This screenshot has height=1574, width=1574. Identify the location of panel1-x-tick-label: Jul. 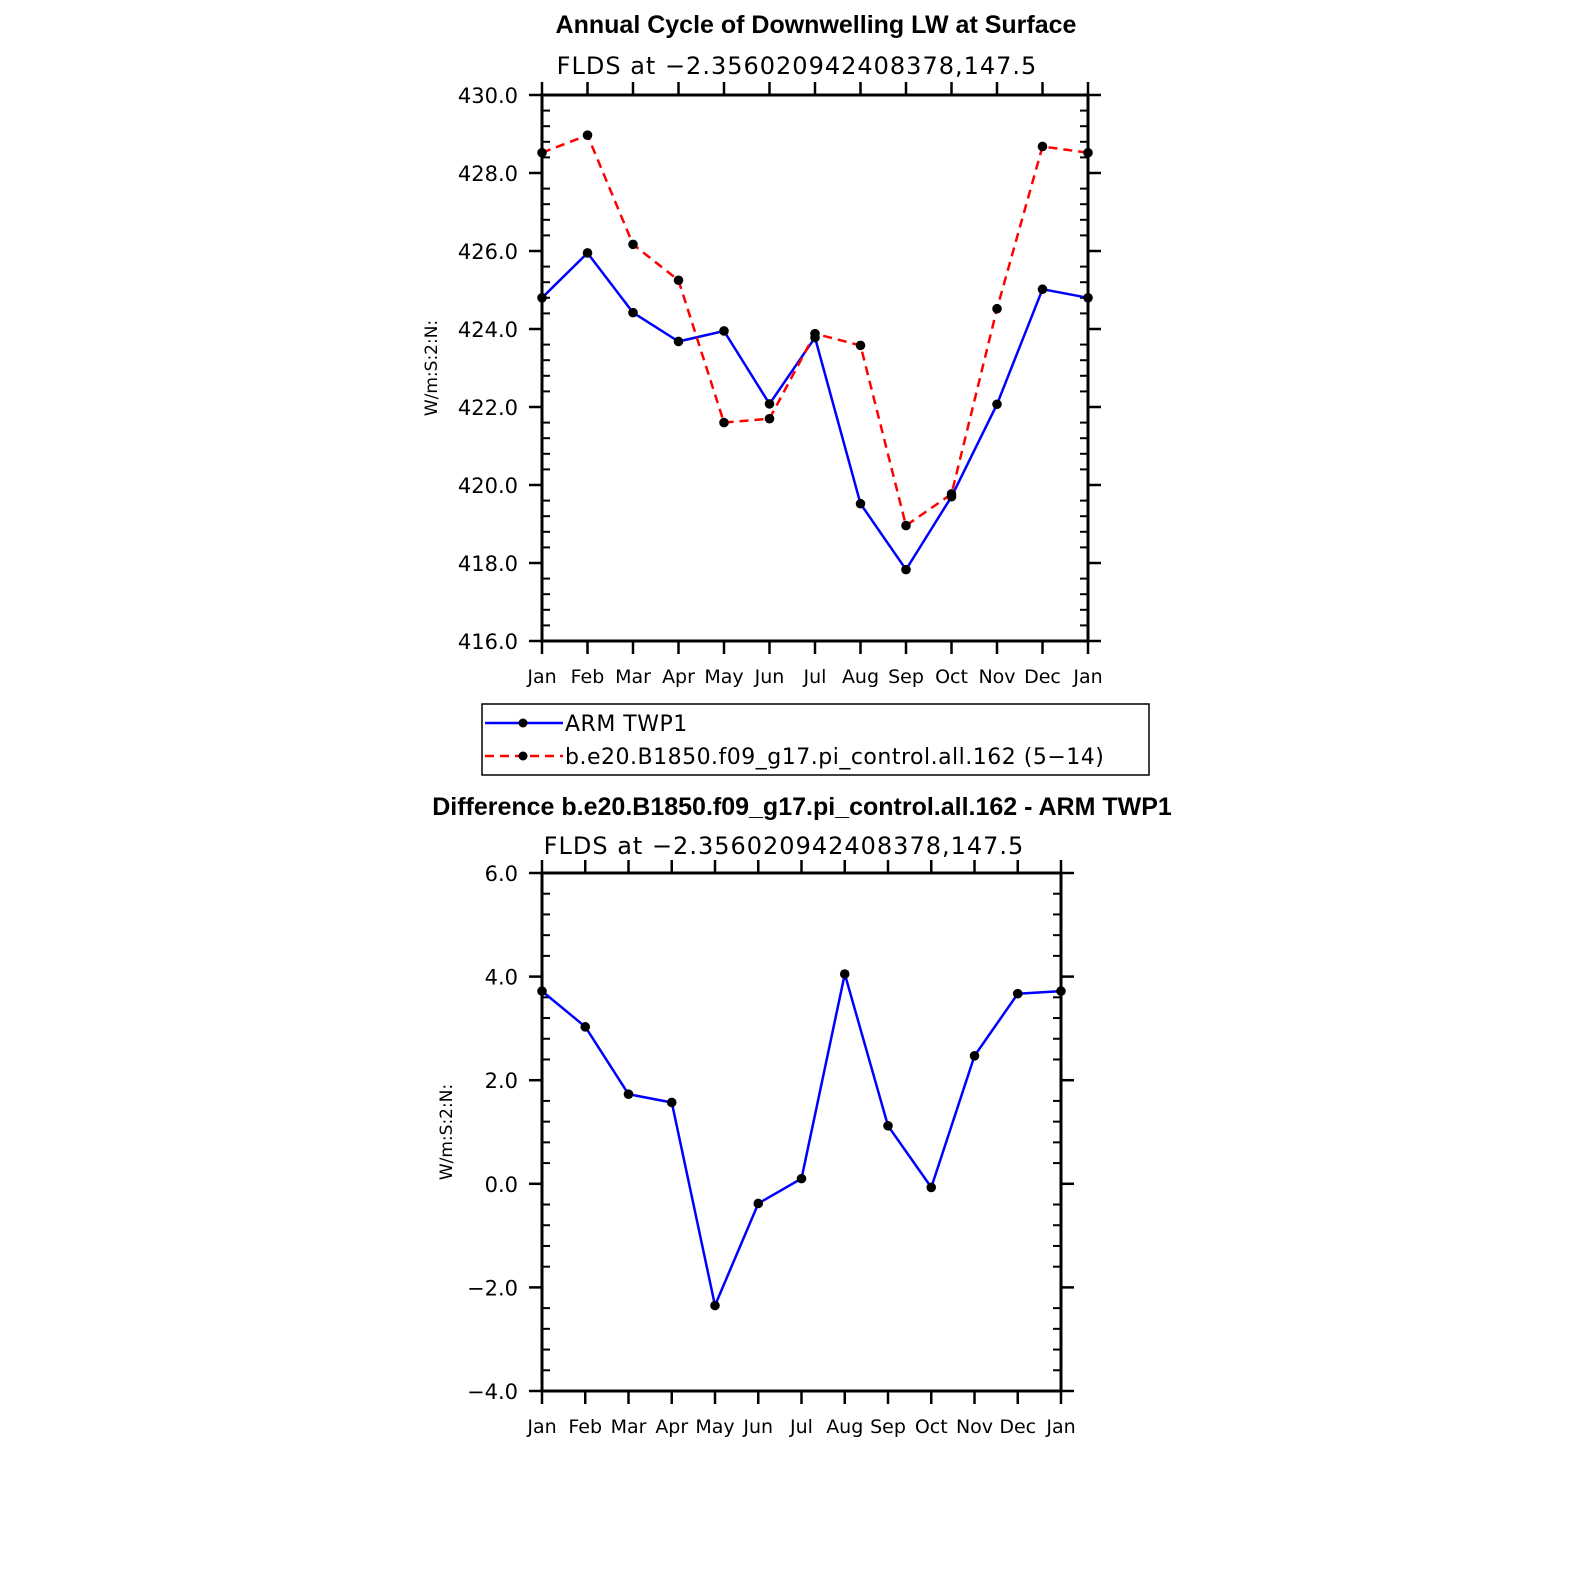
(815, 677).